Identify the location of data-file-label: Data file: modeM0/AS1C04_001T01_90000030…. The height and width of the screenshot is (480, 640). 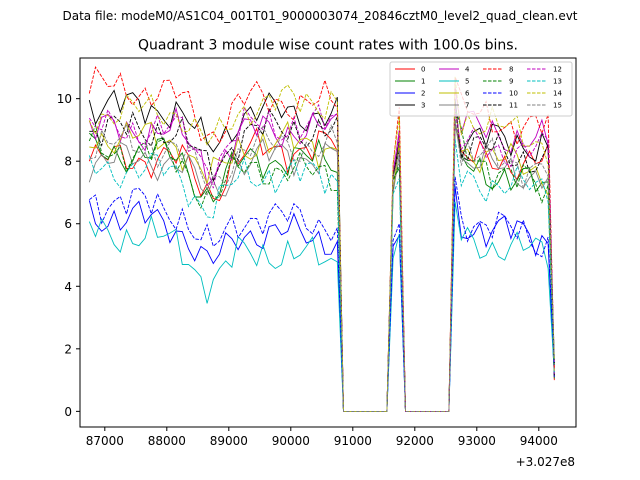
(319, 16).